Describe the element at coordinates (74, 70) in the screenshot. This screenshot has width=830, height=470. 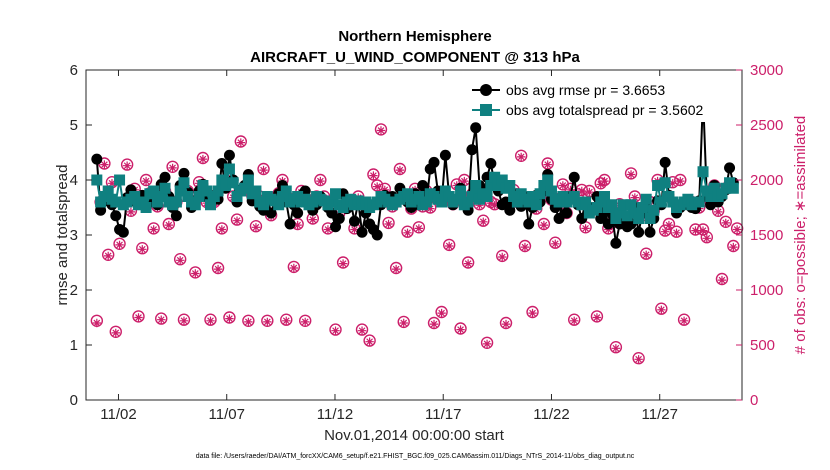
I see `y-tick-label: 6` at that location.